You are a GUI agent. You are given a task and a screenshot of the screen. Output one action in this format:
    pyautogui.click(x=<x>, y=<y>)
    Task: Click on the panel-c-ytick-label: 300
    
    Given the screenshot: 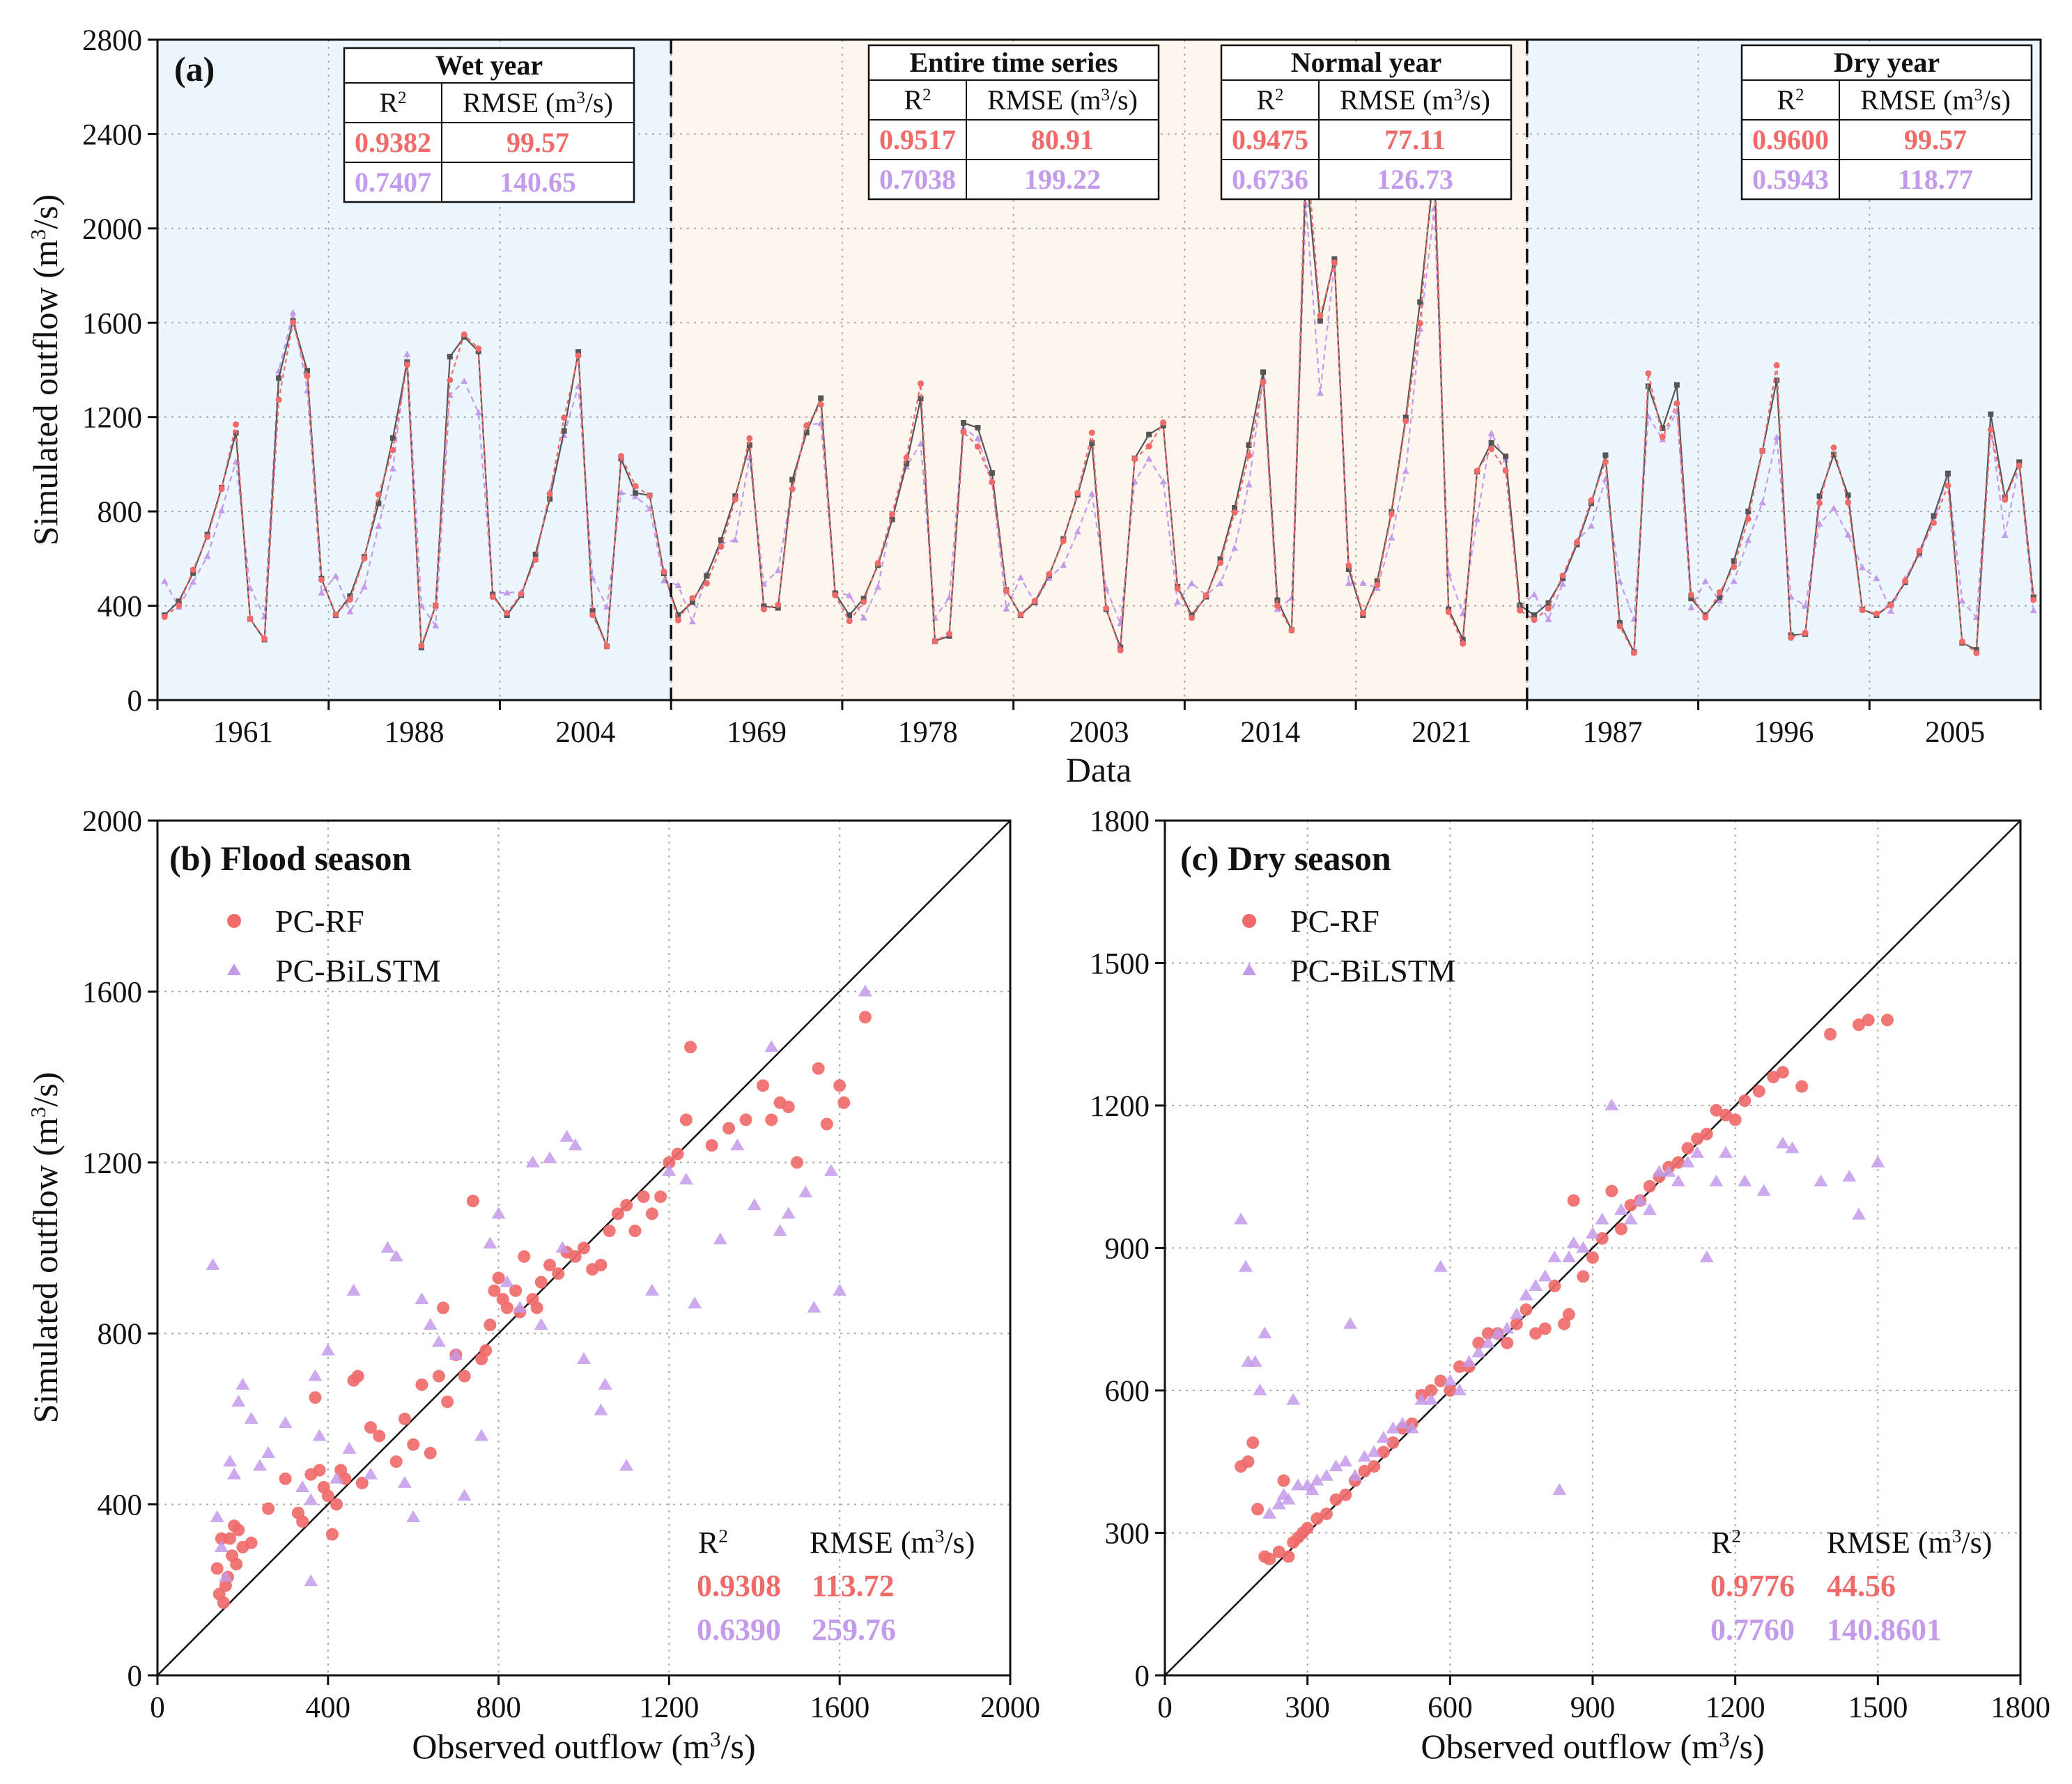 What is the action you would take?
    pyautogui.click(x=1128, y=1534)
    